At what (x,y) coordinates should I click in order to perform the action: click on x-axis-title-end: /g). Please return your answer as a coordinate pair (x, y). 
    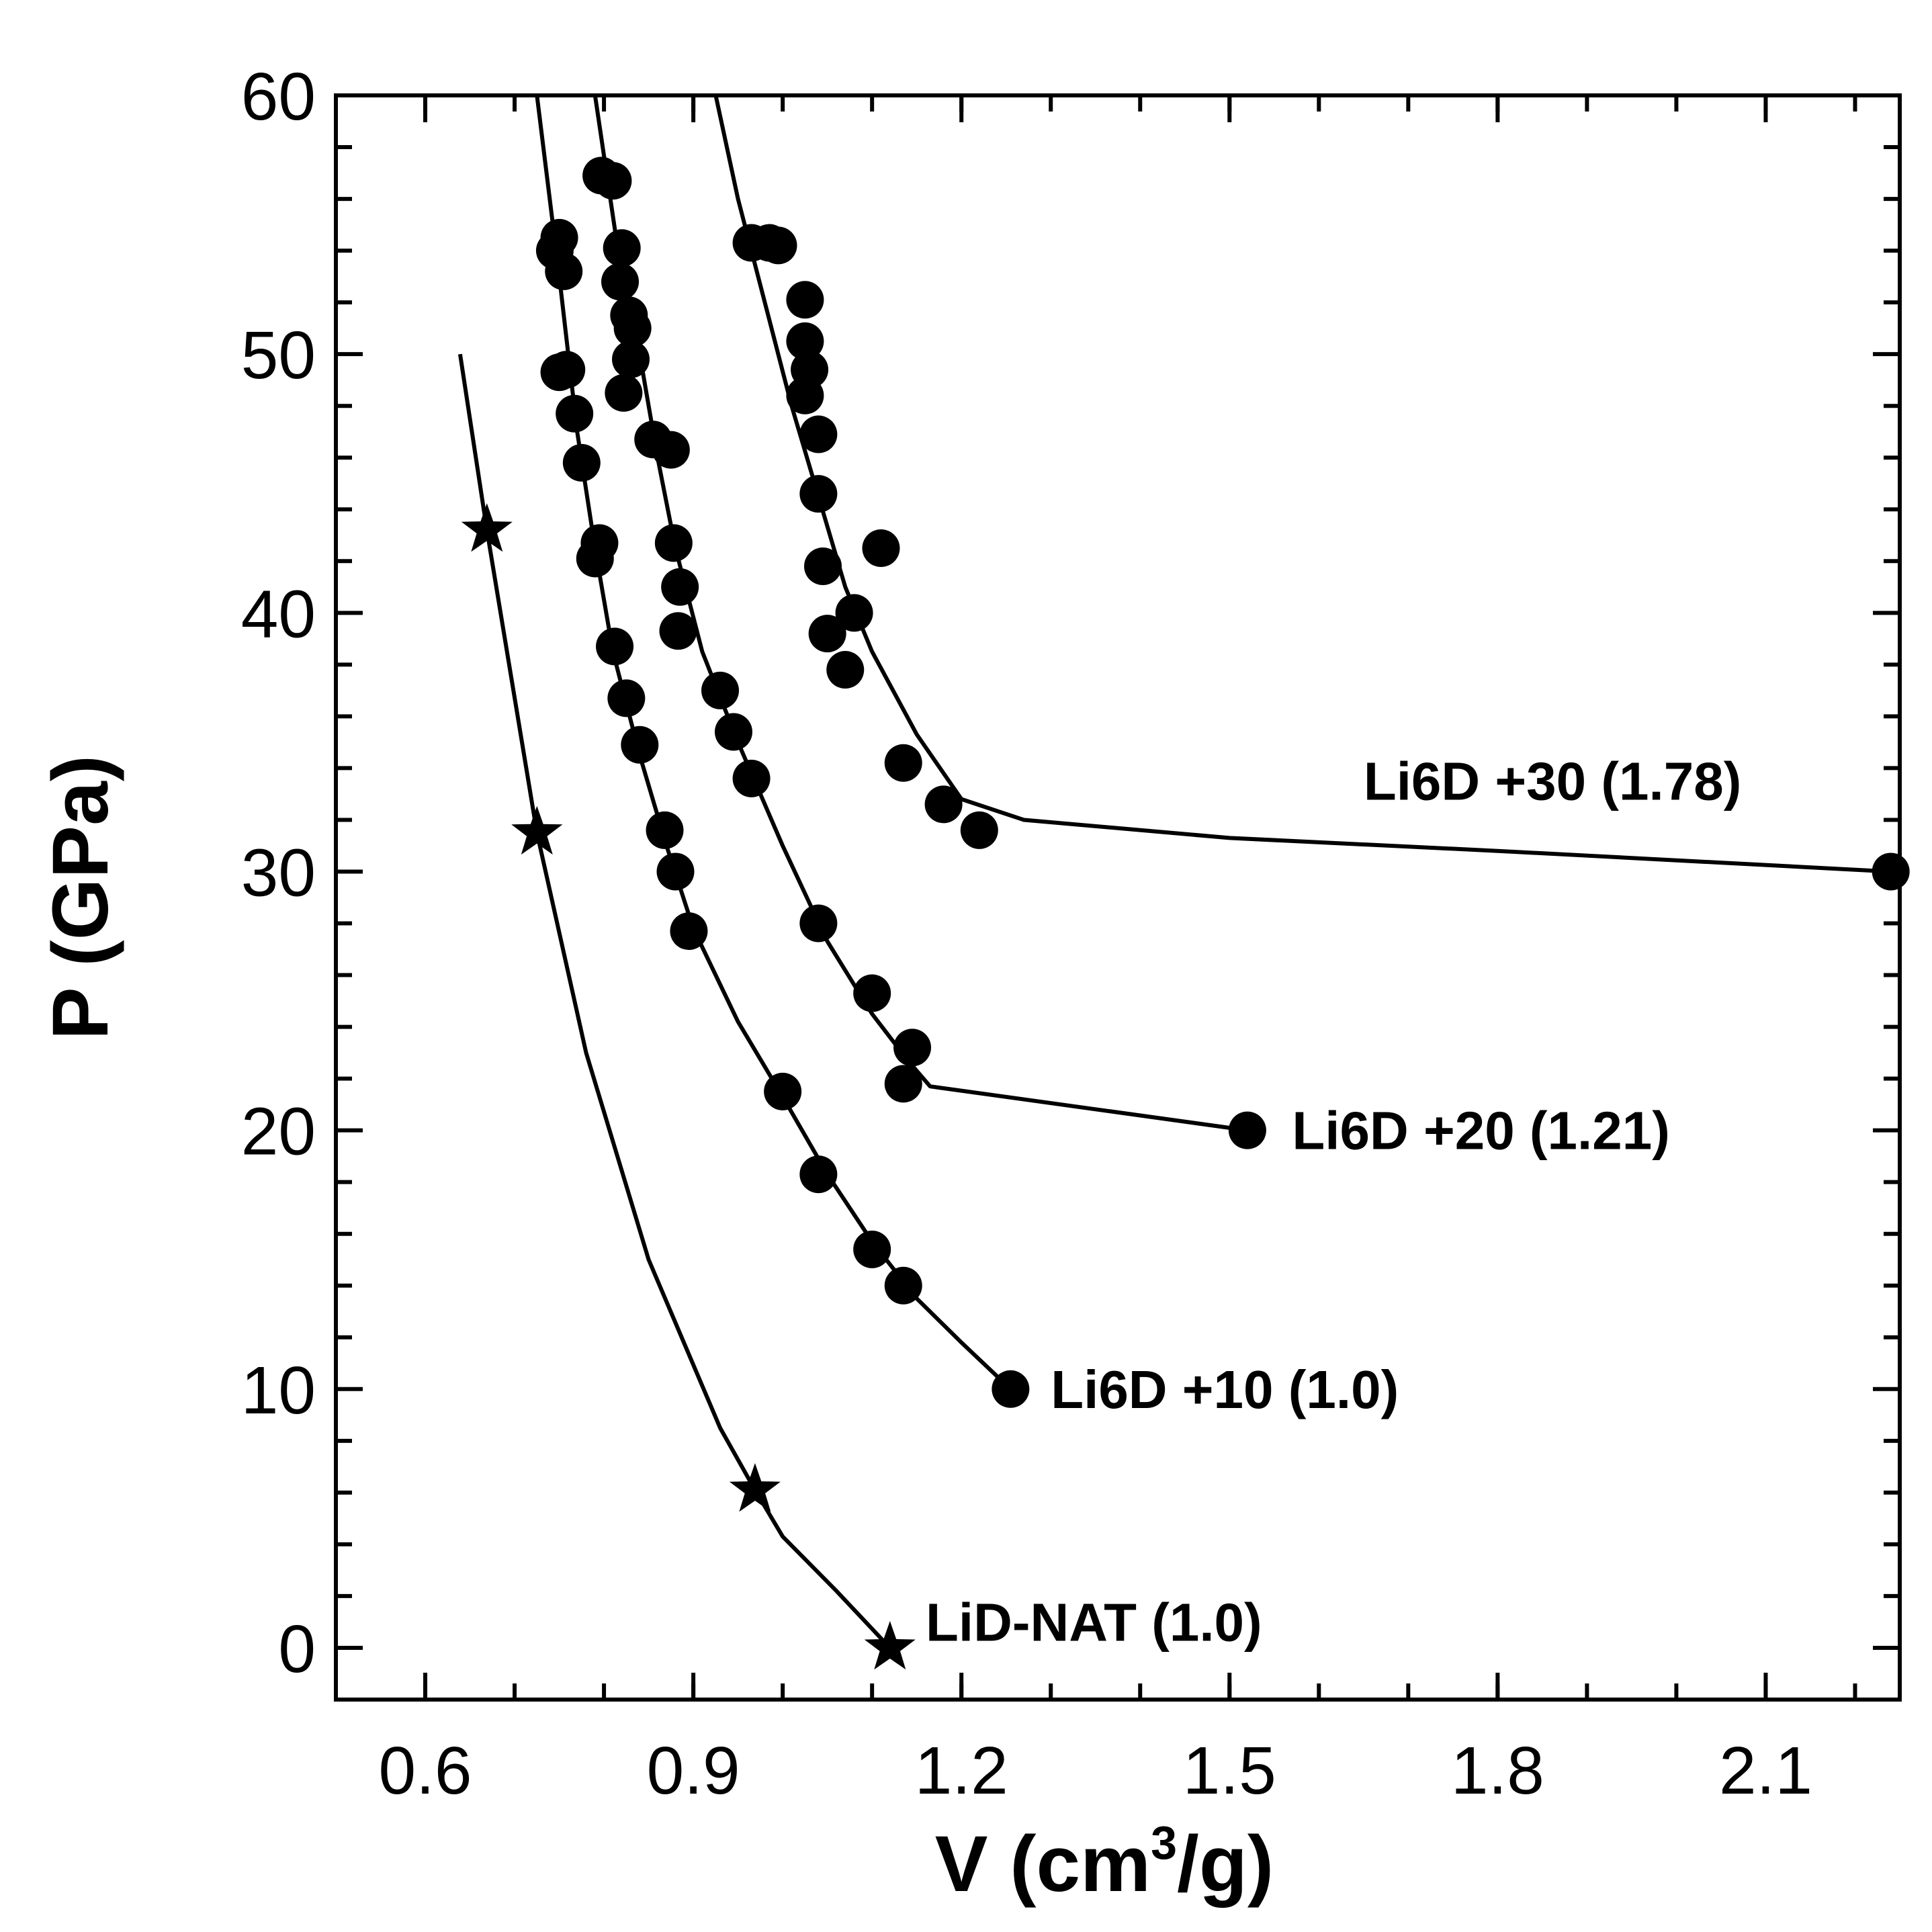
    Looking at the image, I should click on (1226, 1864).